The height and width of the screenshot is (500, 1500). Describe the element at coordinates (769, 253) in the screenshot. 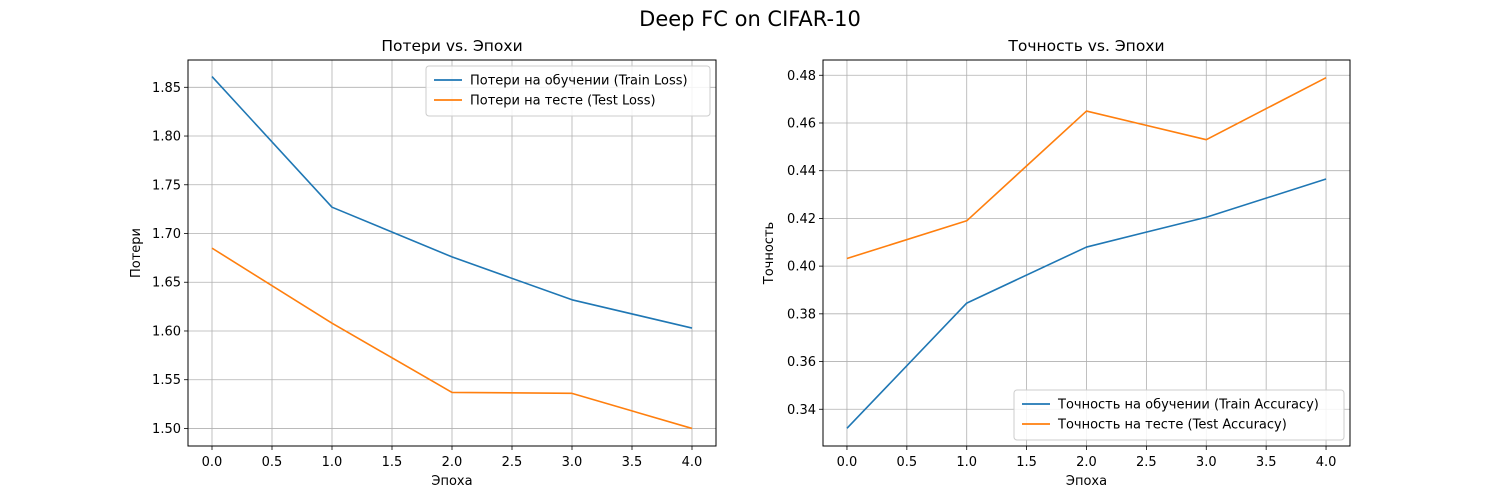

I see `chart-1-ylabel: Точность` at that location.